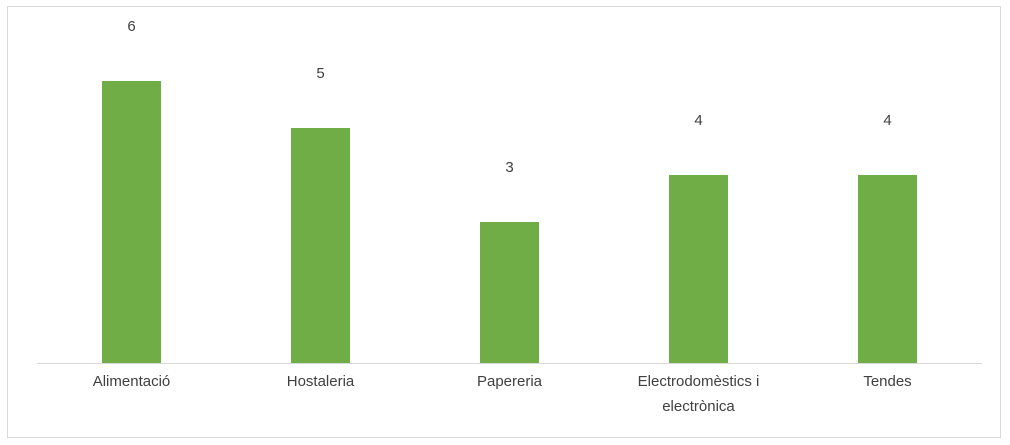  What do you see at coordinates (699, 381) in the screenshot?
I see `x-tick-label-3-line-0: Electrodomèstics i` at bounding box center [699, 381].